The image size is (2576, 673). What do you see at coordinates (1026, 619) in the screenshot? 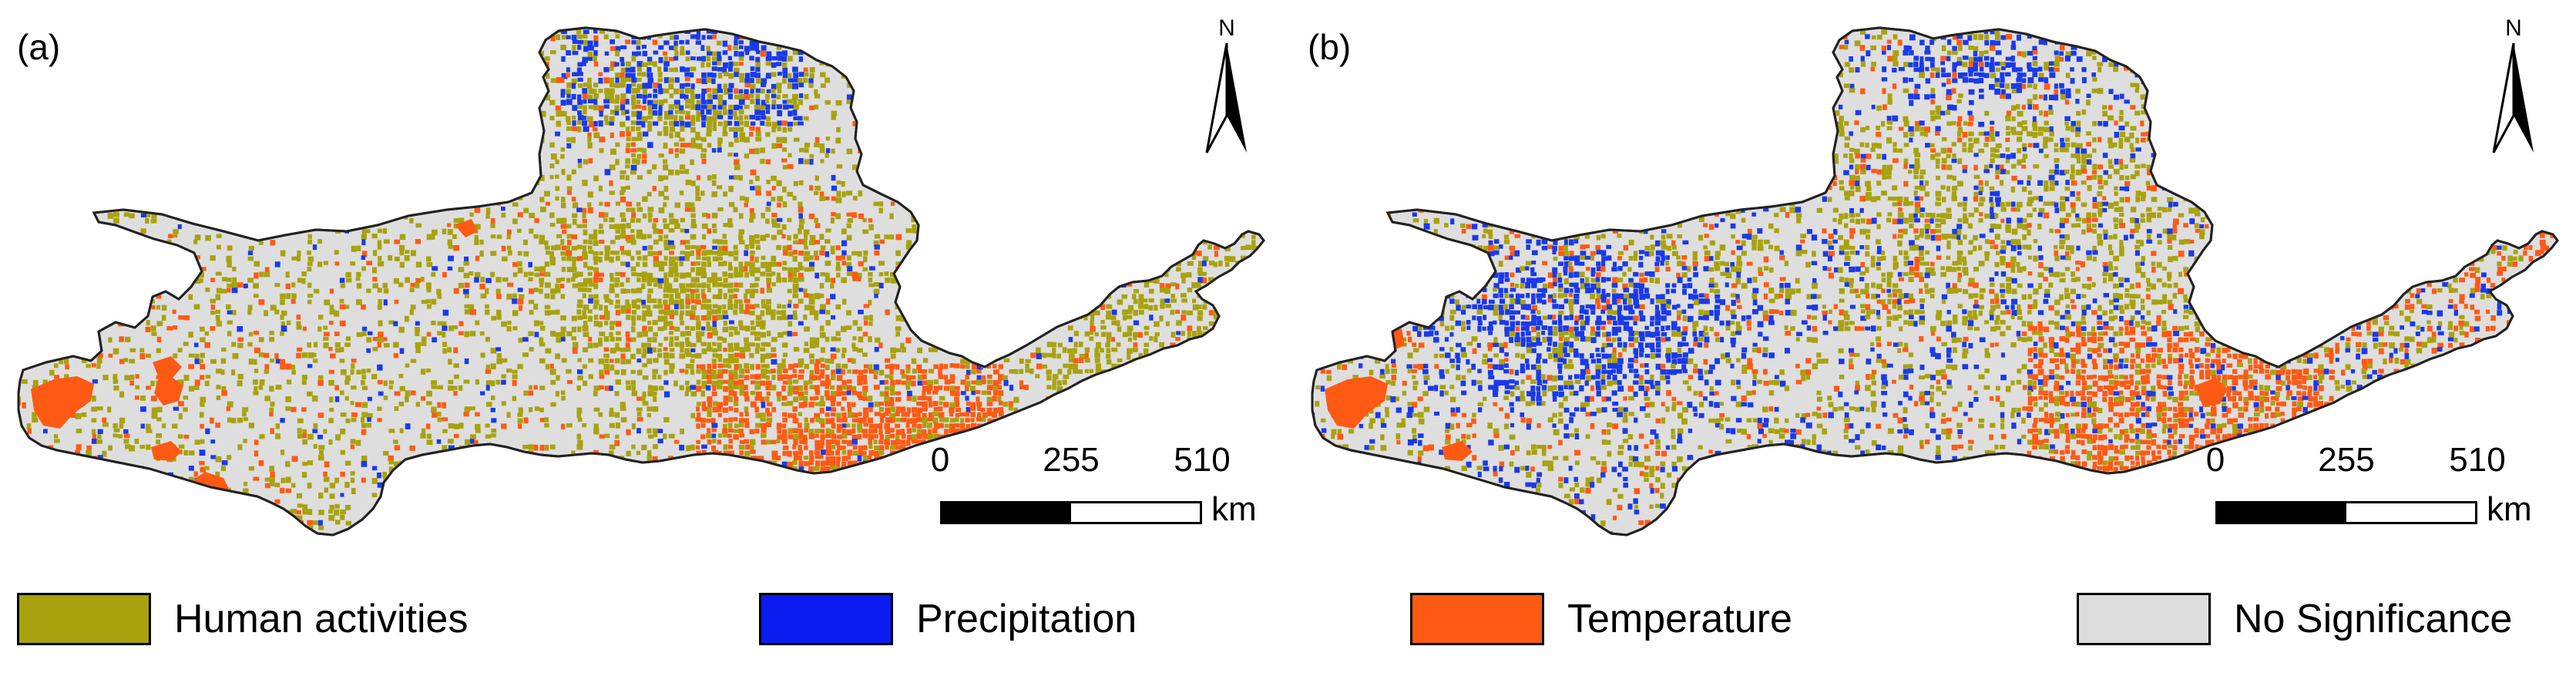
I see `legend-label: Precipitation` at bounding box center [1026, 619].